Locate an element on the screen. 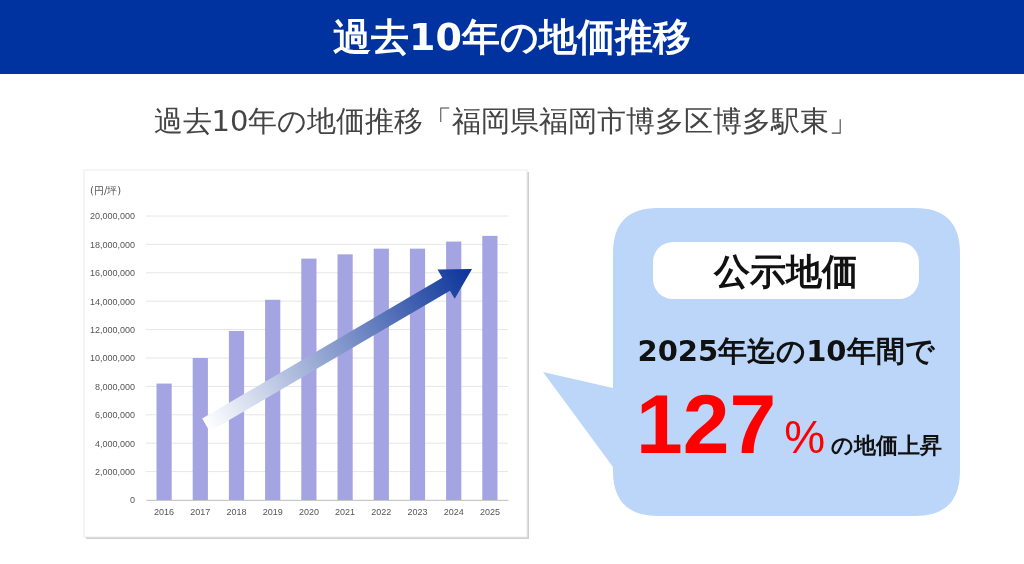 This screenshot has width=1024, height=564. x-tick-label: 2024 is located at coordinates (453, 512).